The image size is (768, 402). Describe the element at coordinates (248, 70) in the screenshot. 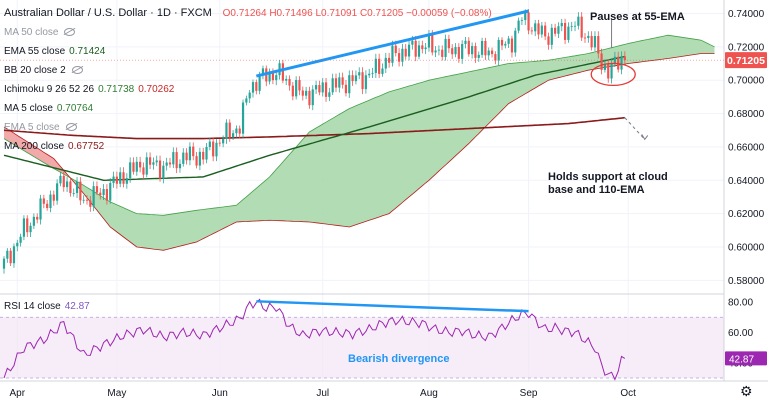

I see `legend-bb20: BB 20 close 2` at that location.